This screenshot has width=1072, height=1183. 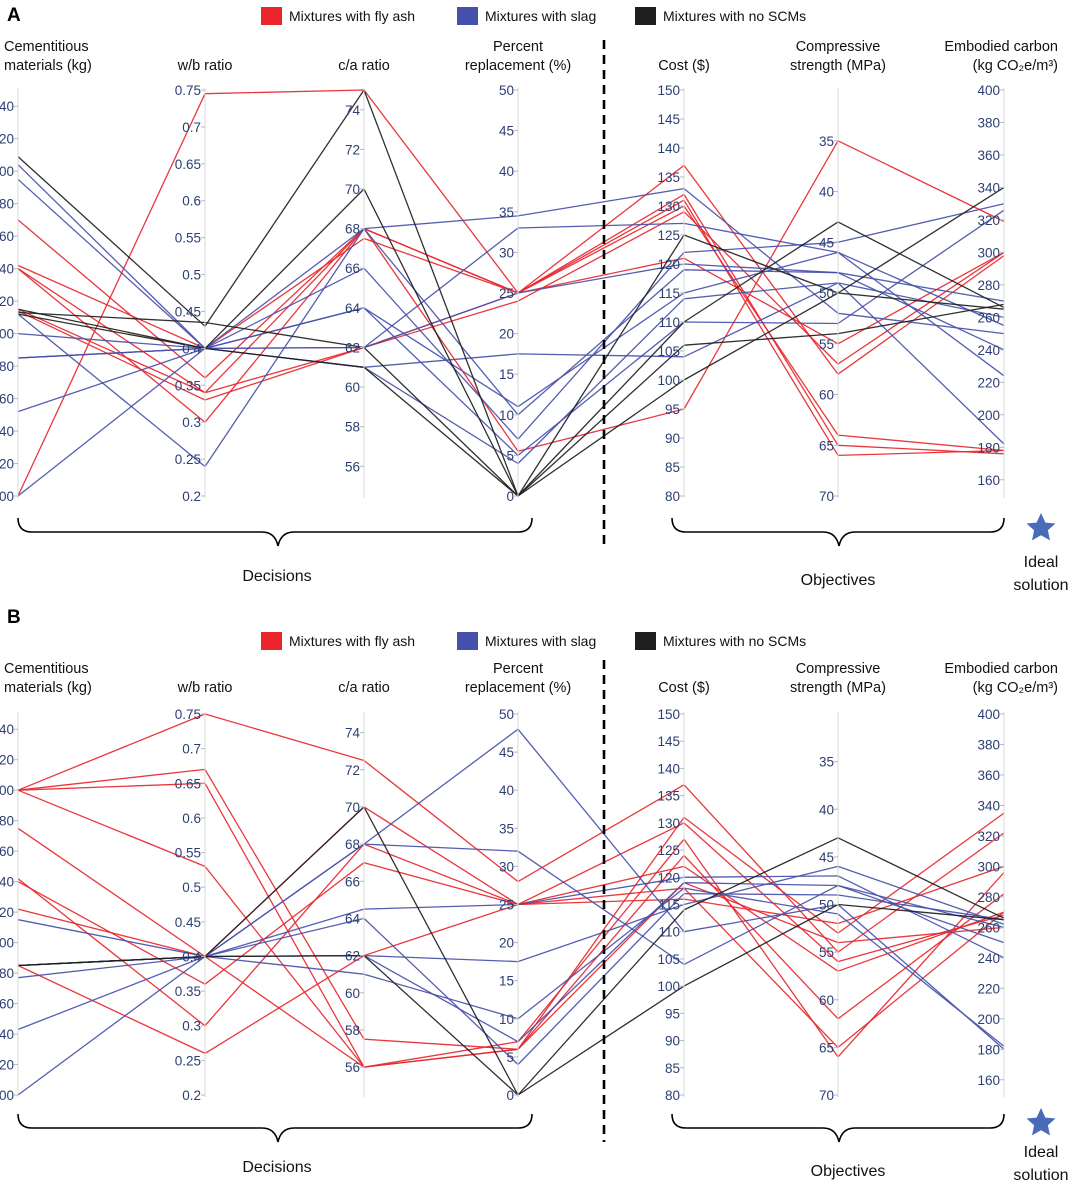 What do you see at coordinates (988, 1049) in the screenshot?
I see `tick-label: 180` at bounding box center [988, 1049].